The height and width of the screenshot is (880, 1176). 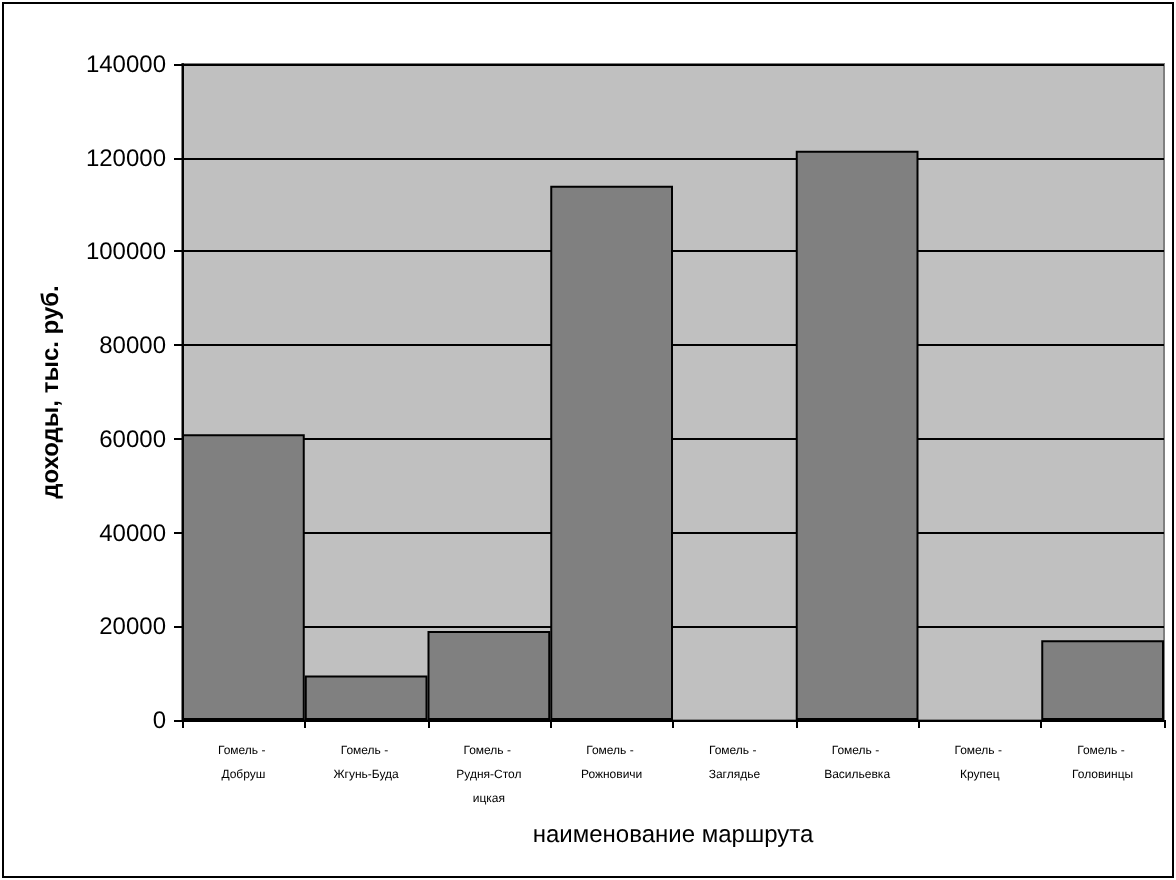 What do you see at coordinates (126, 64) in the screenshot?
I see `y-tick-label: 140000` at bounding box center [126, 64].